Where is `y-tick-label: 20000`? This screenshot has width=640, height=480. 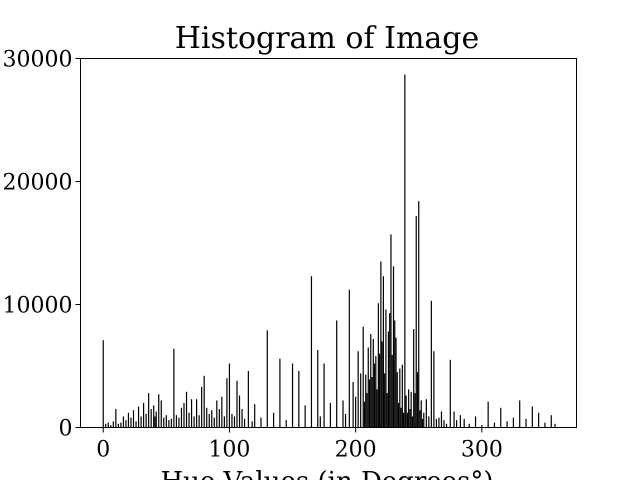
y-tick-label: 20000 is located at coordinates (38, 183).